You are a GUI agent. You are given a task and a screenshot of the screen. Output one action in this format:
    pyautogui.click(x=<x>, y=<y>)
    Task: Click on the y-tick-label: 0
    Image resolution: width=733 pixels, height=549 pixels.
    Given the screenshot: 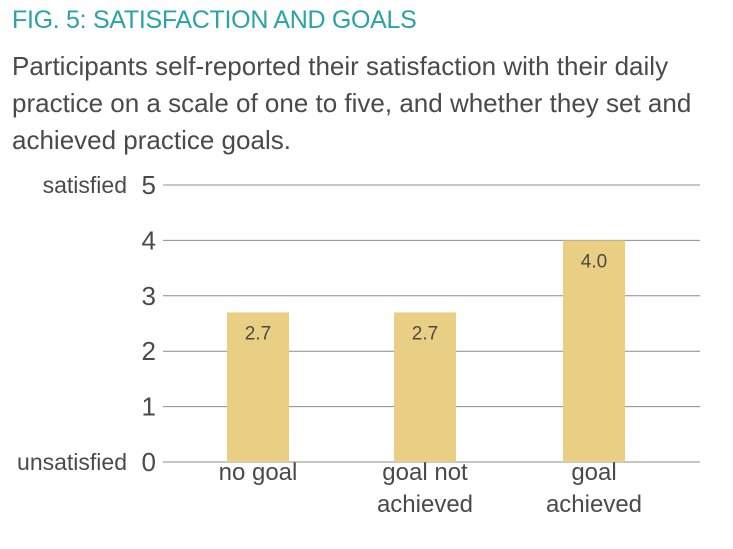 What is the action you would take?
    pyautogui.click(x=149, y=462)
    